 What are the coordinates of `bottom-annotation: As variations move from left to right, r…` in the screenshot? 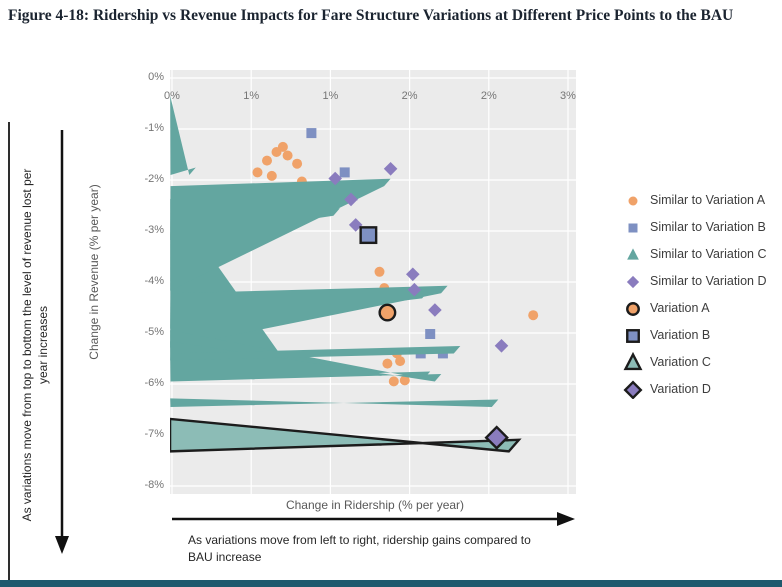 It's located at (359, 548).